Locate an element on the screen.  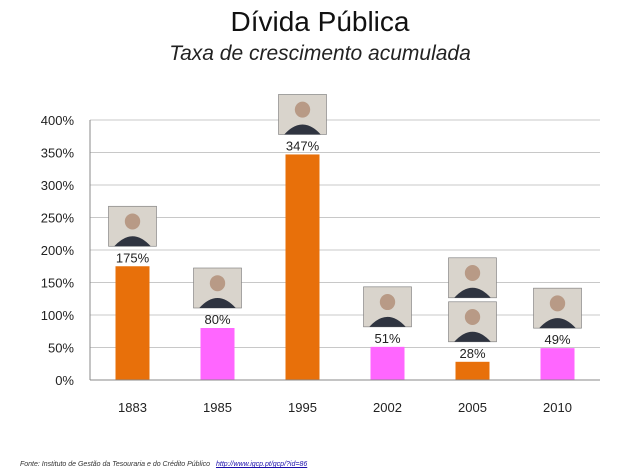
x-tick-label: 2010 is located at coordinates (557, 407).